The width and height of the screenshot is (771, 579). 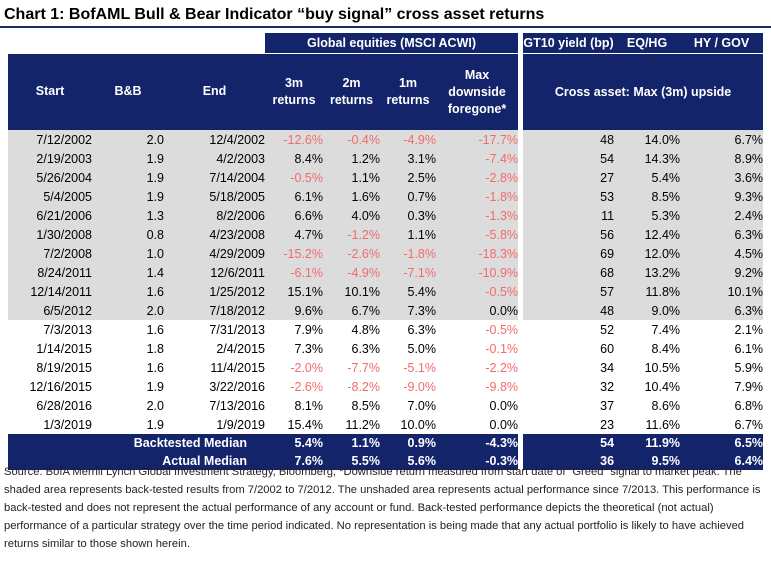 I want to click on header-eqhg: EQ/HG, so click(x=647, y=43).